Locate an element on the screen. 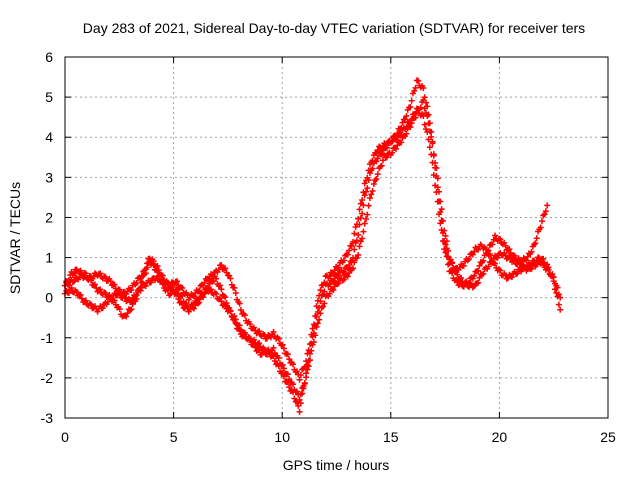 The width and height of the screenshot is (640, 480). y-tick-label: -1 is located at coordinates (47, 338).